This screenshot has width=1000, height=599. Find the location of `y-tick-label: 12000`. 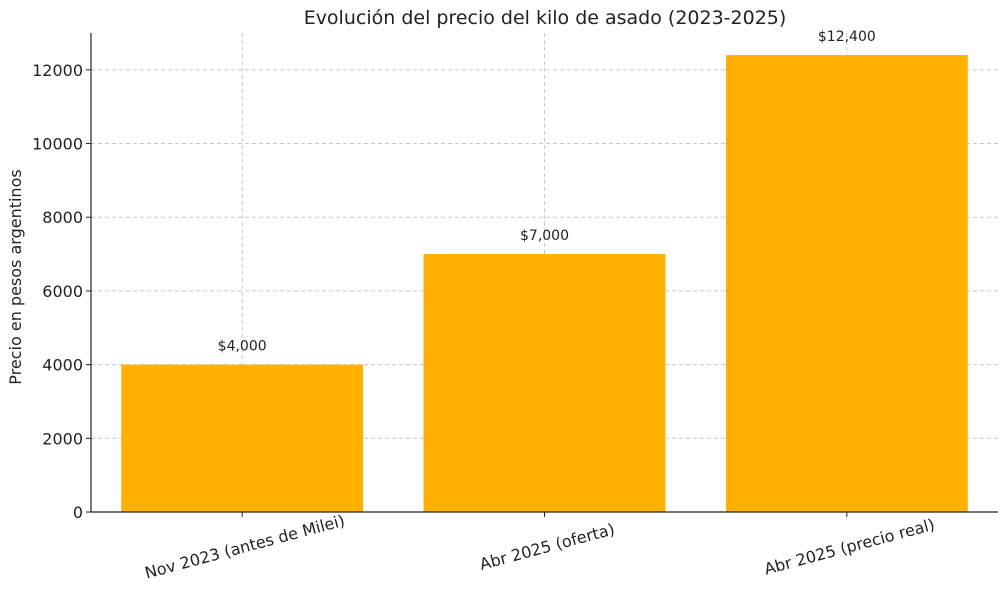

y-tick-label: 12000 is located at coordinates (57, 70).